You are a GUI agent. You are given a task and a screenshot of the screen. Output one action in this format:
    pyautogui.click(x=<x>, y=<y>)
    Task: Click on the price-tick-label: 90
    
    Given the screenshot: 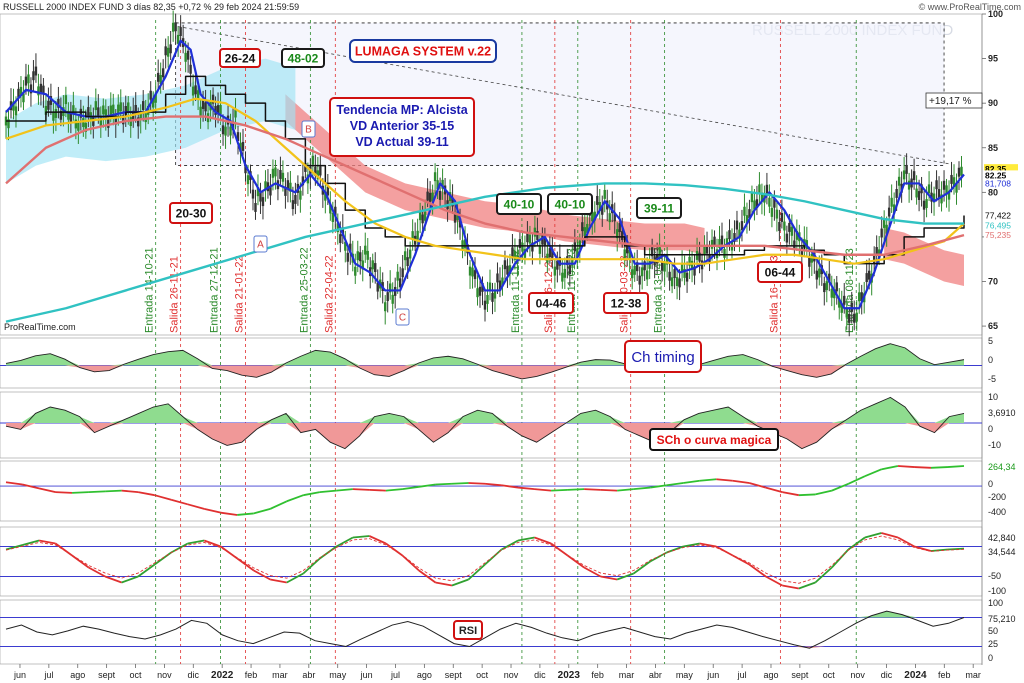 What is the action you would take?
    pyautogui.click(x=993, y=103)
    